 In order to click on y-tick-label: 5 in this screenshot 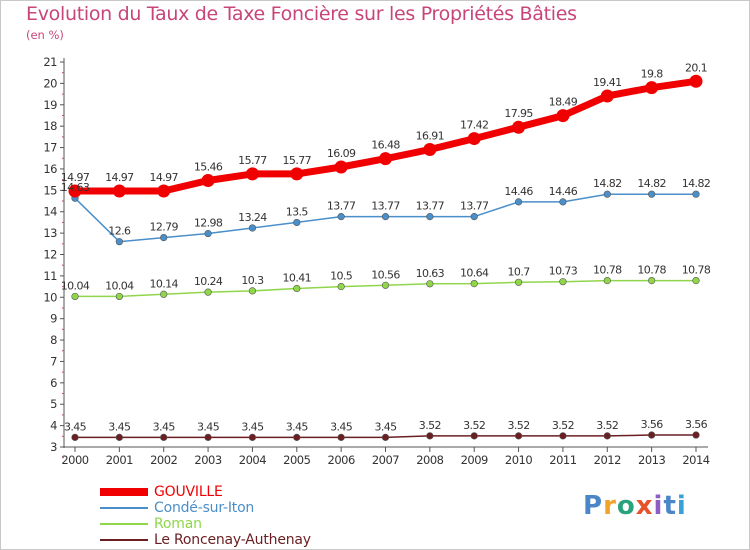, I will do `click(53, 404)`.